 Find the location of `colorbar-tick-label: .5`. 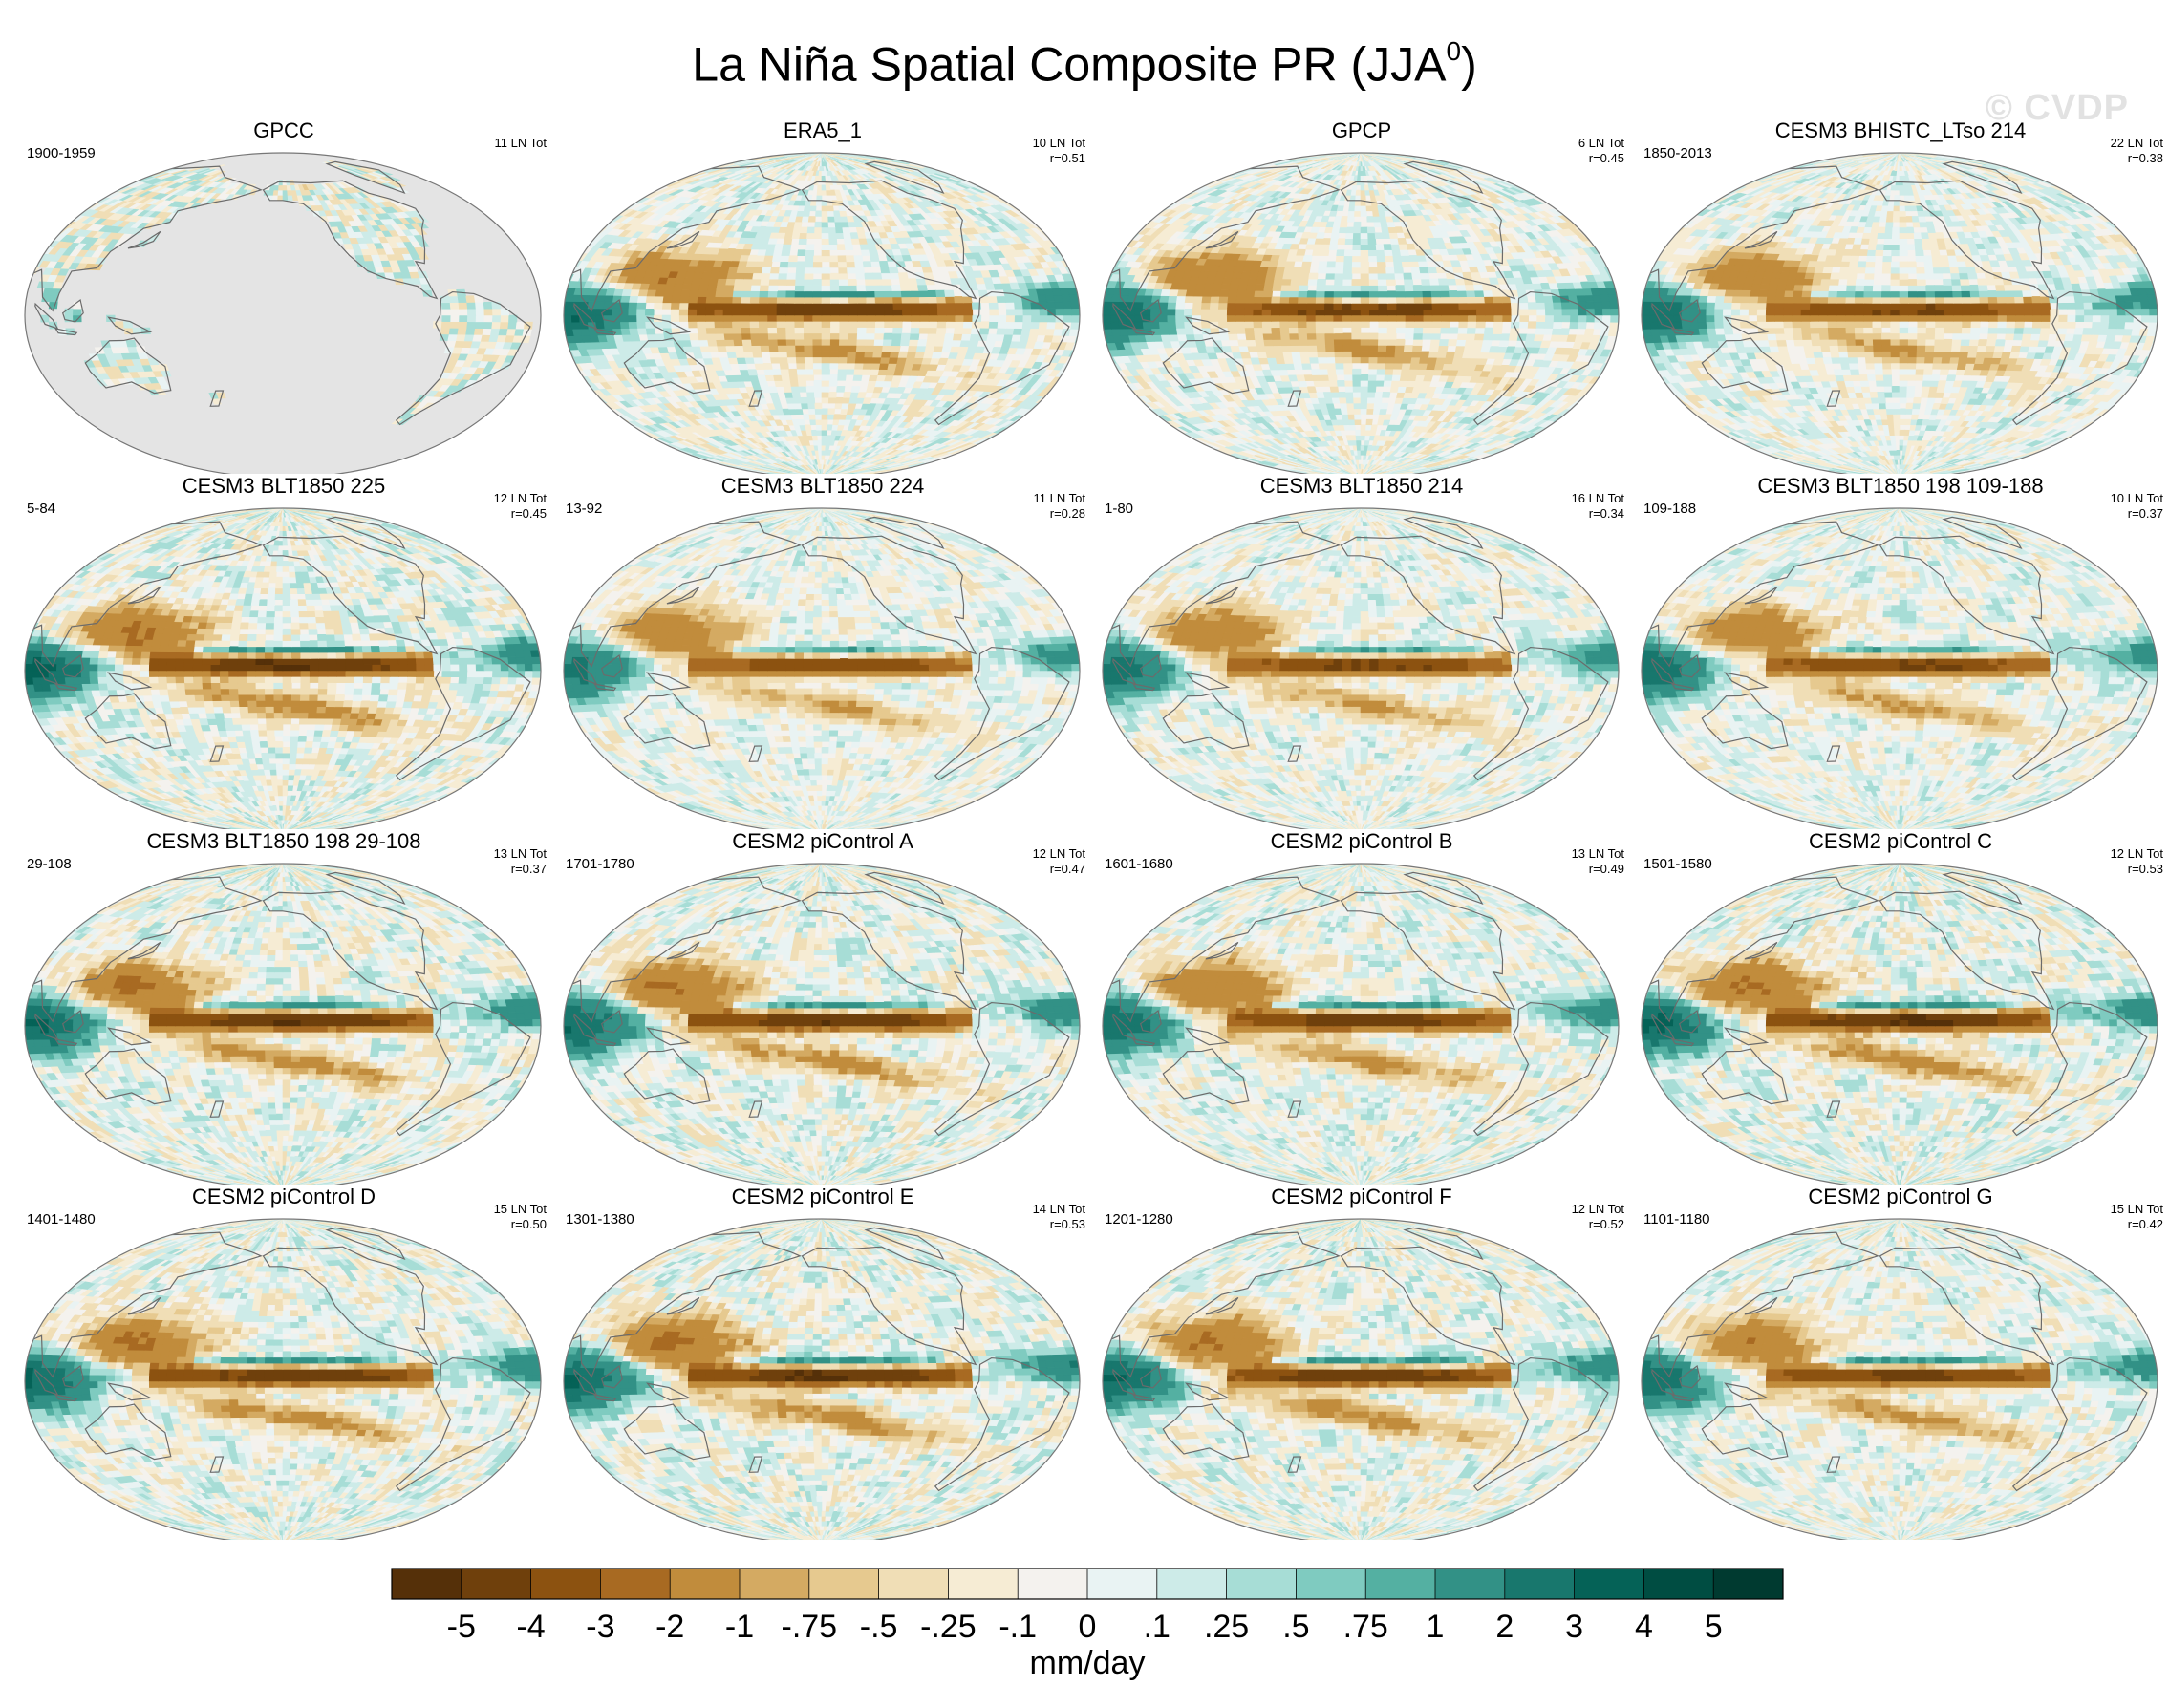

colorbar-tick-label: .5 is located at coordinates (1296, 1627).